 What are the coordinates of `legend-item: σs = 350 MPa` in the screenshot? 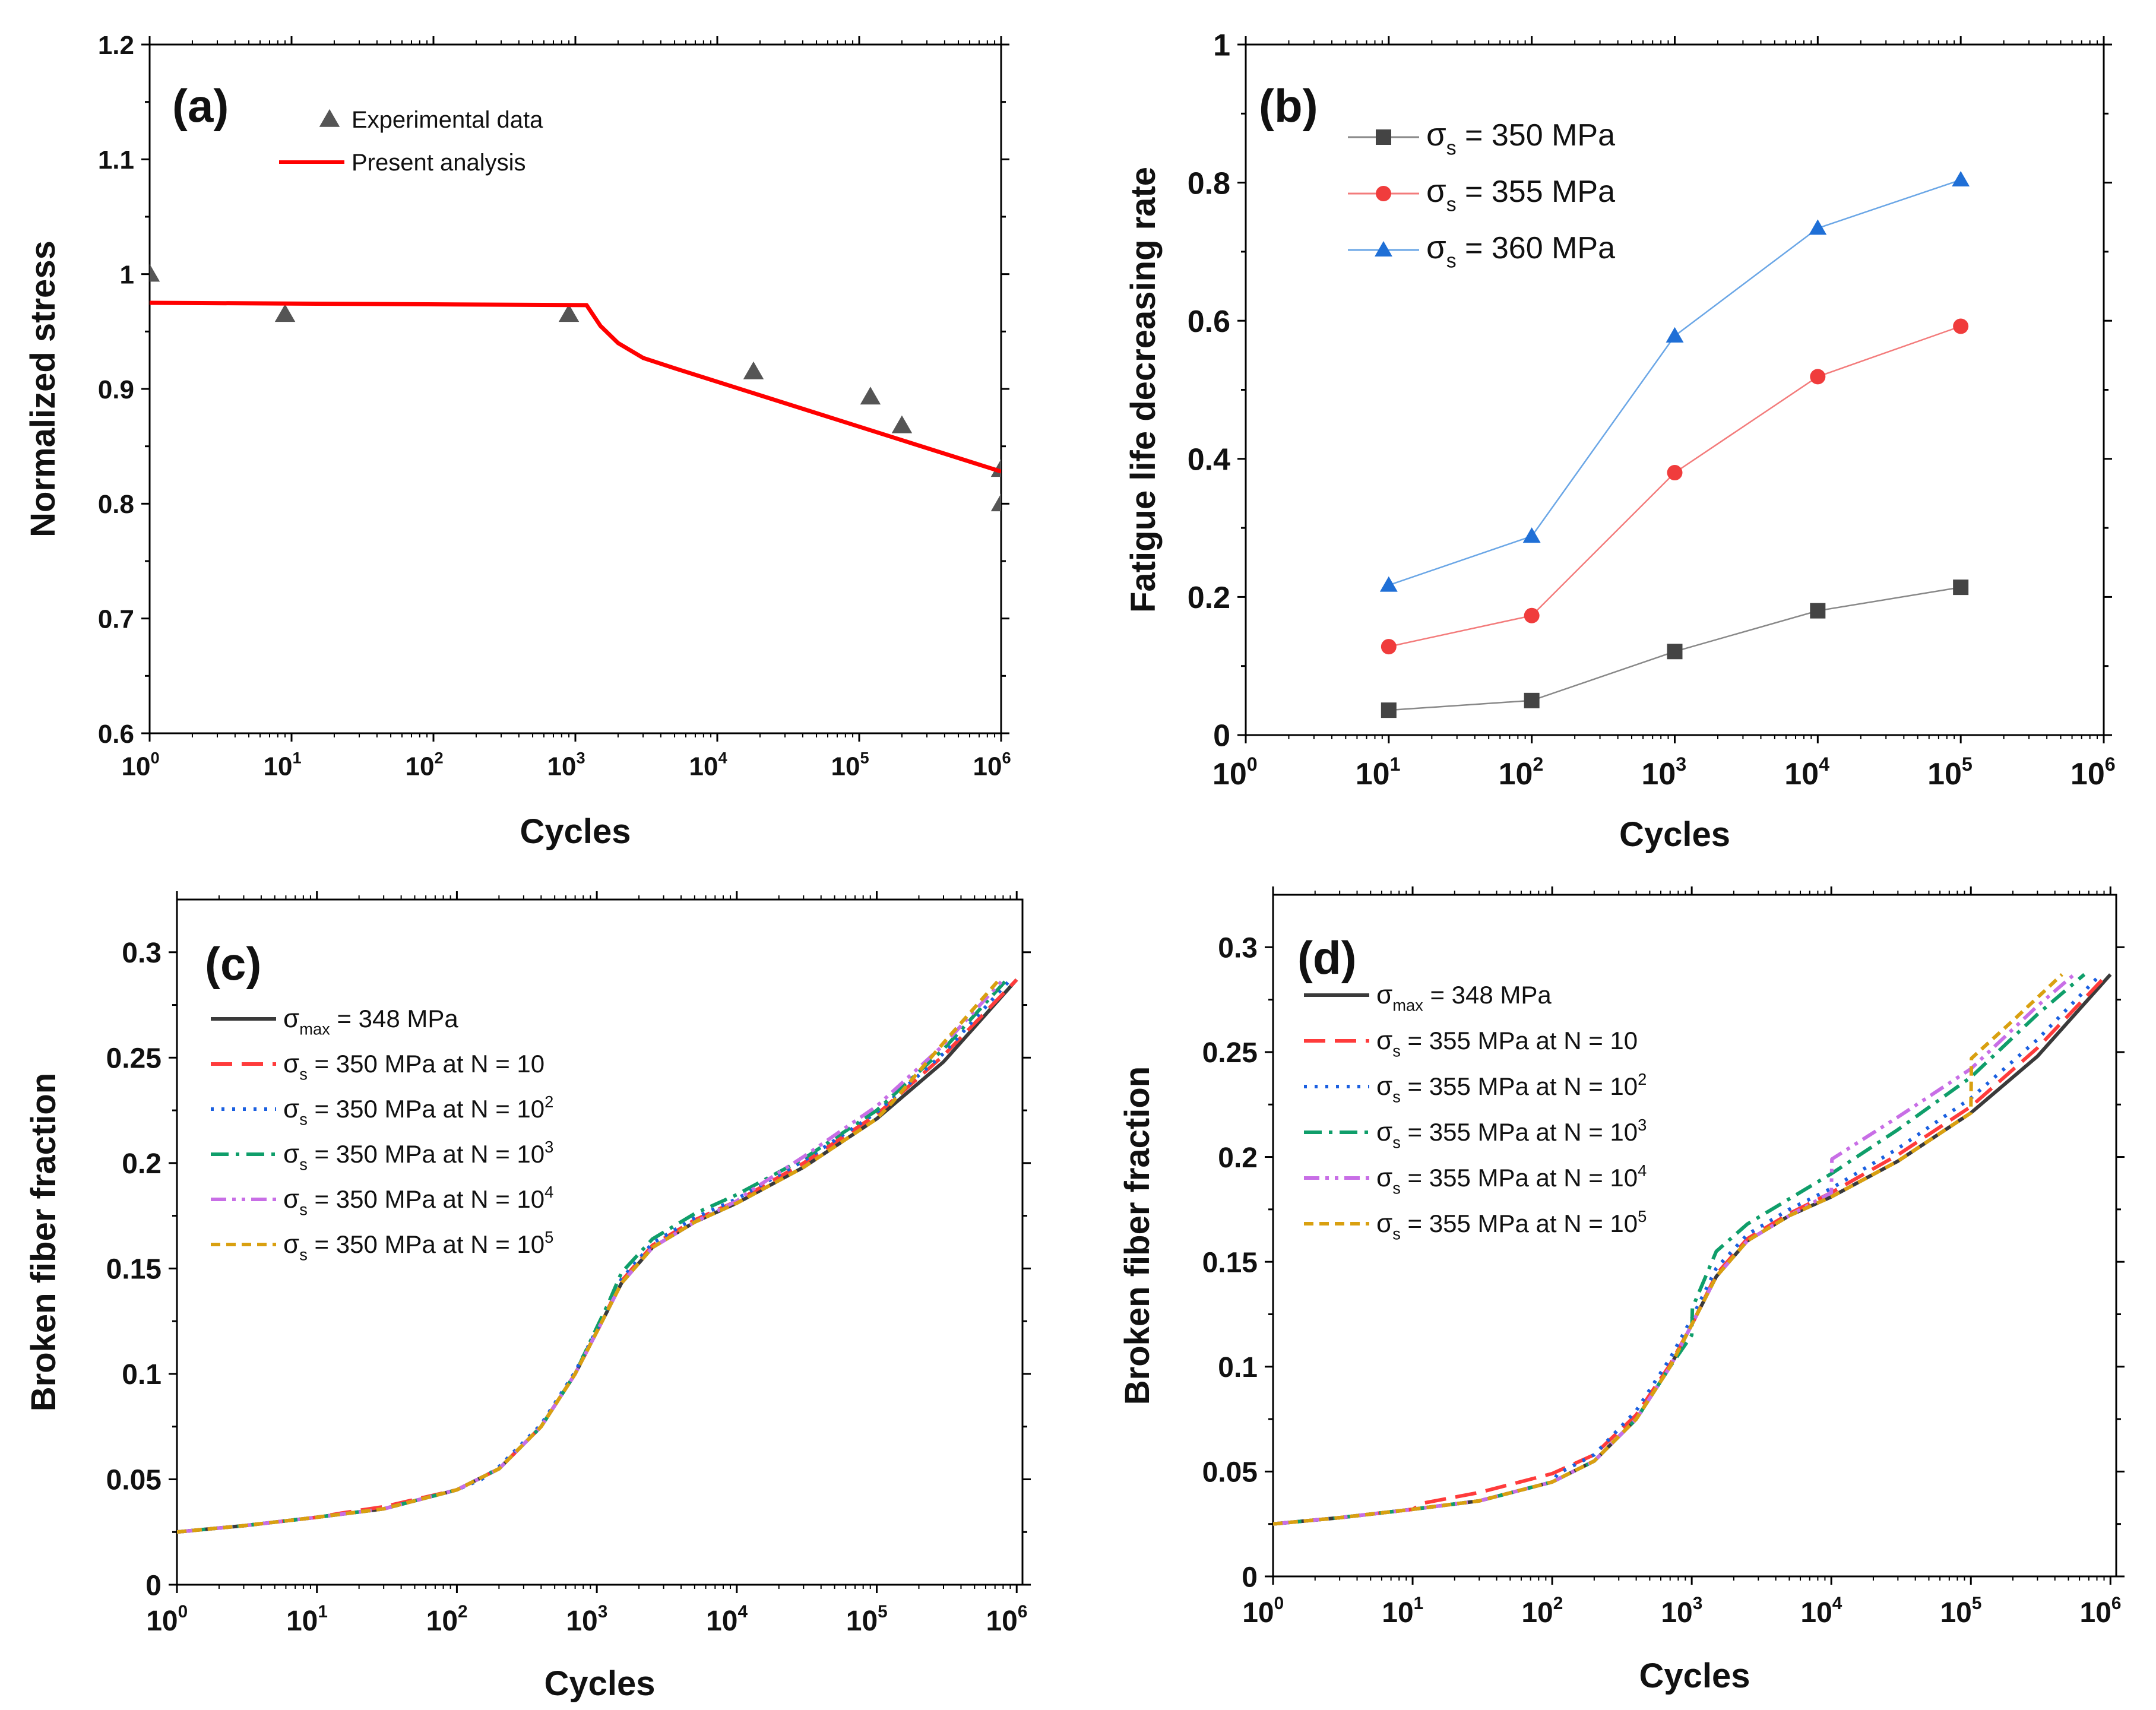 It's located at (1482, 138).